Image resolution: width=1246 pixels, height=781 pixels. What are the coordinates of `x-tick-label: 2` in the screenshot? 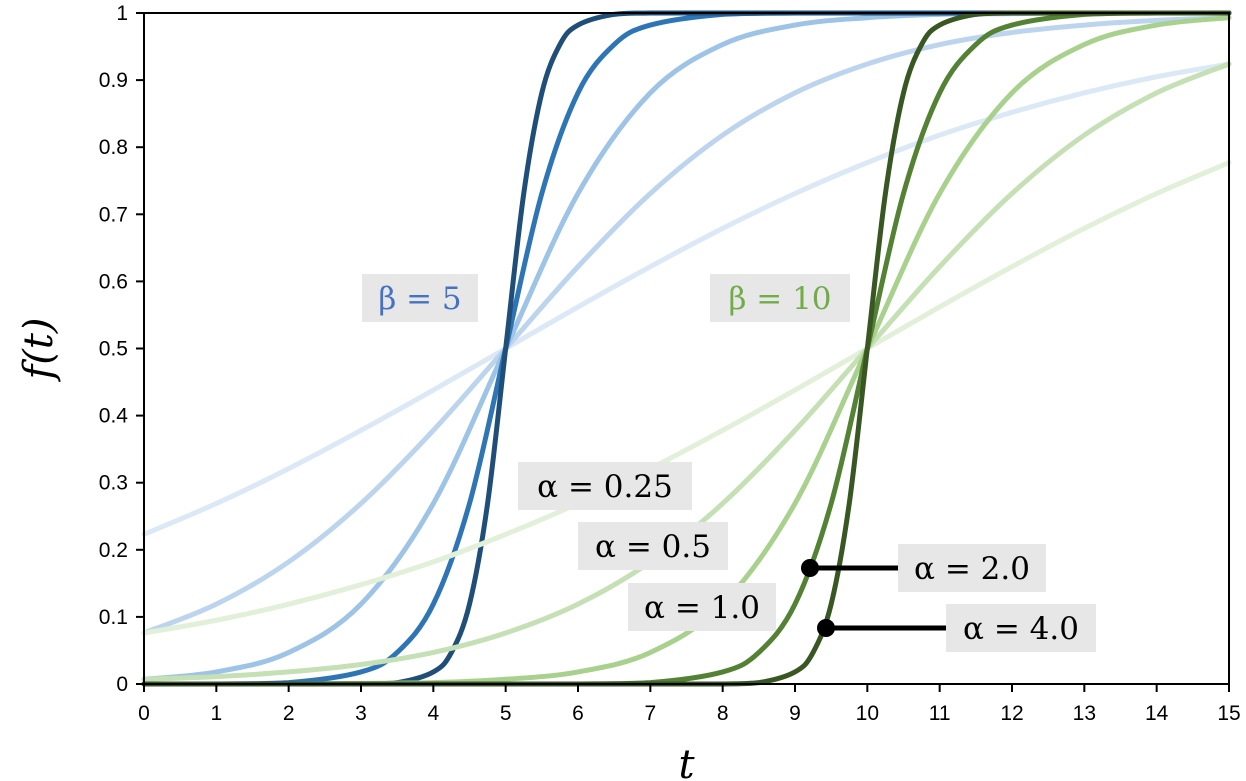 It's located at (289, 713).